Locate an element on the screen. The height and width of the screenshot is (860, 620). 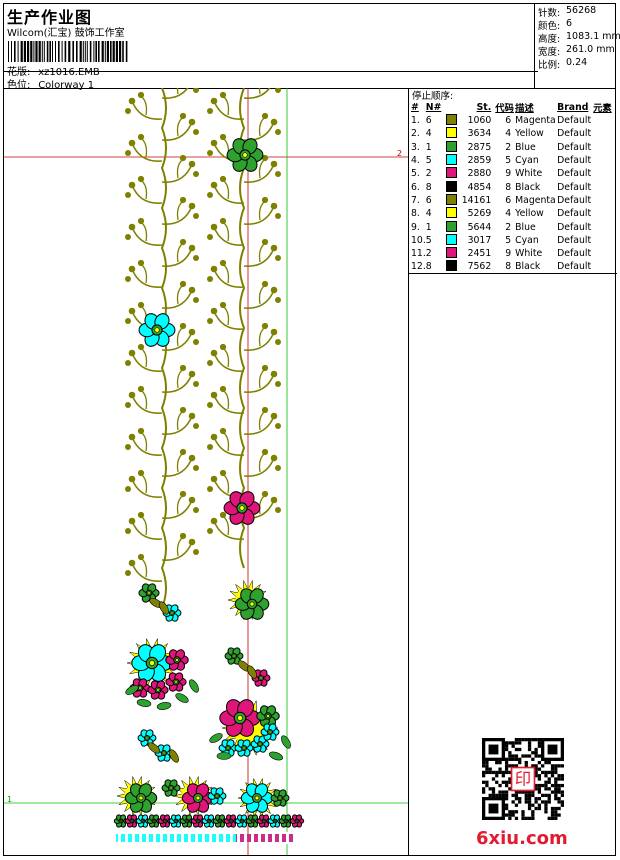
cell-stitches: 5269 is located at coordinates (479, 214).